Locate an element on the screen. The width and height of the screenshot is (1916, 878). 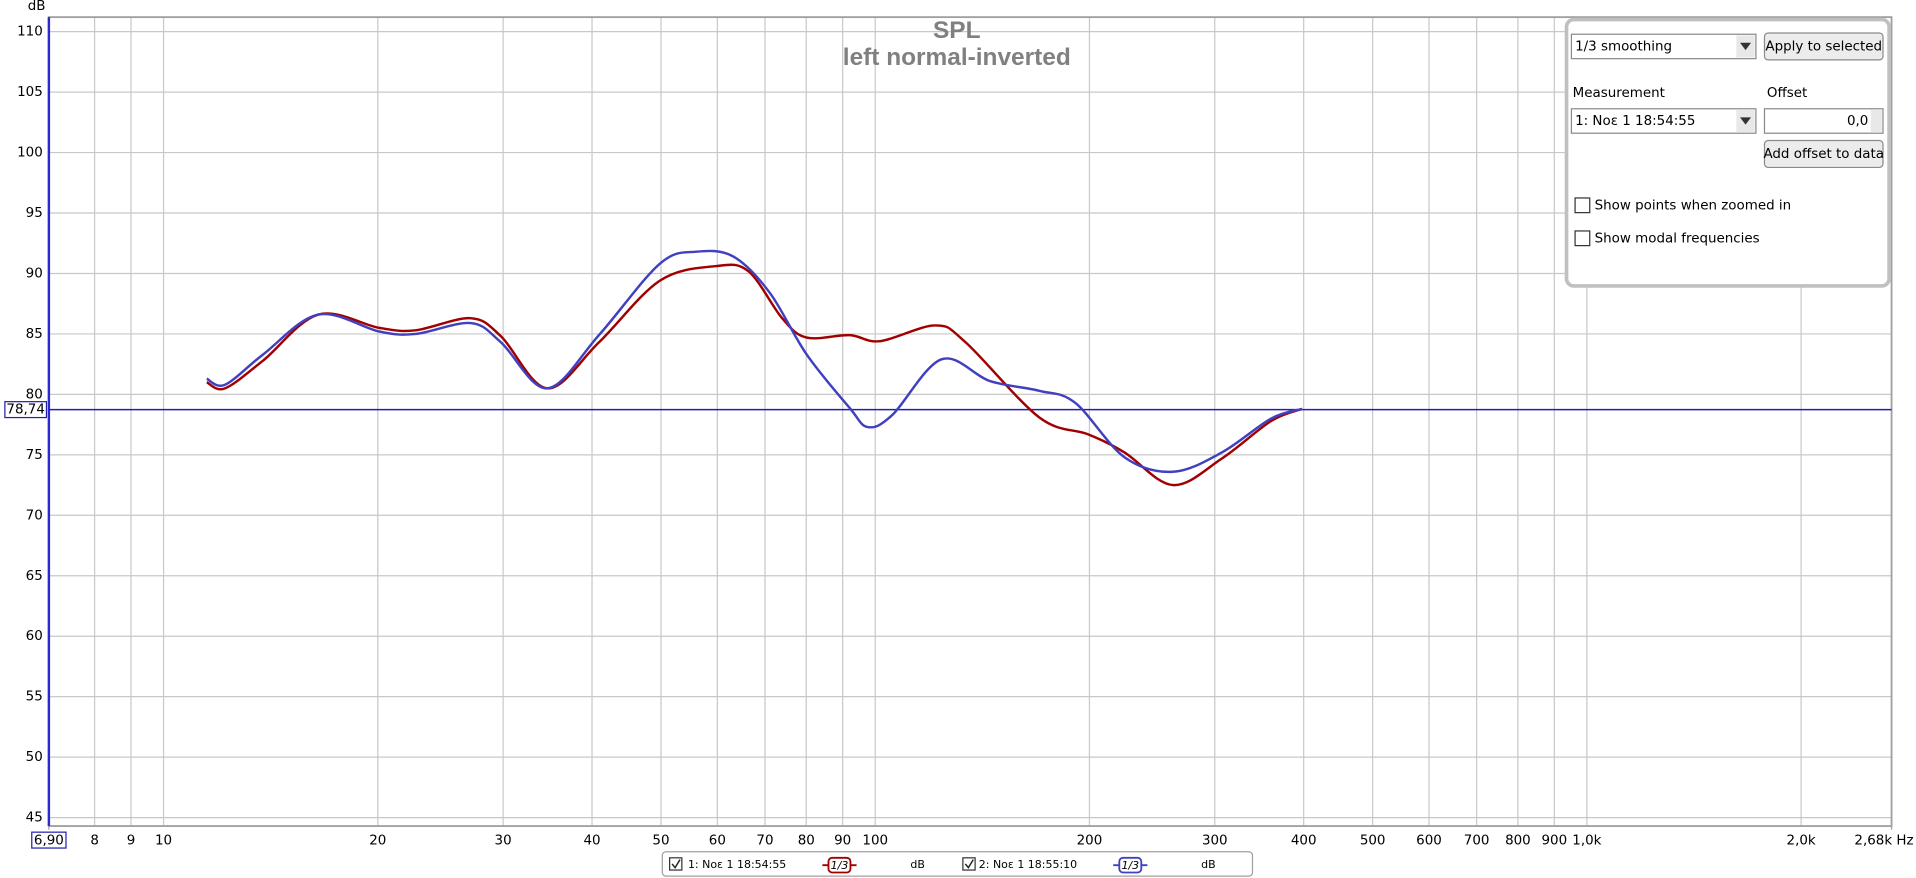
checkbox-label: Show modal frequencies is located at coordinates (1677, 238).